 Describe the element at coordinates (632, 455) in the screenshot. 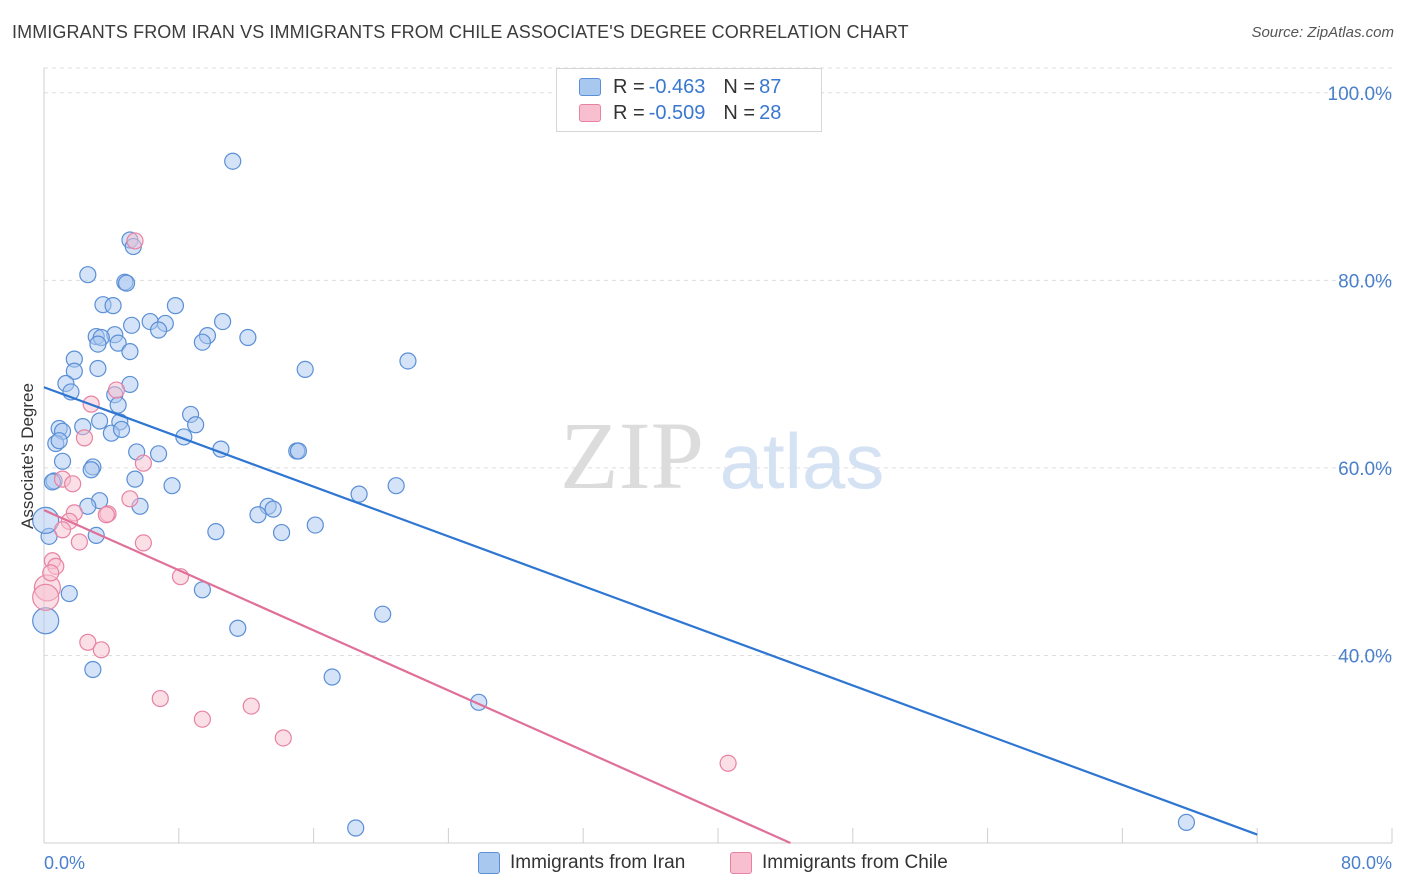

I see `watermark-zip: ZIP` at that location.